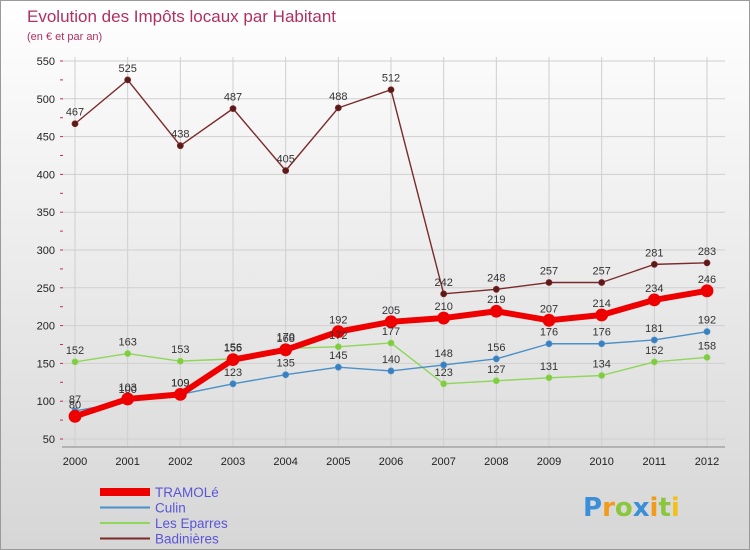  I want to click on data-label-badinieres: 467, so click(75, 113).